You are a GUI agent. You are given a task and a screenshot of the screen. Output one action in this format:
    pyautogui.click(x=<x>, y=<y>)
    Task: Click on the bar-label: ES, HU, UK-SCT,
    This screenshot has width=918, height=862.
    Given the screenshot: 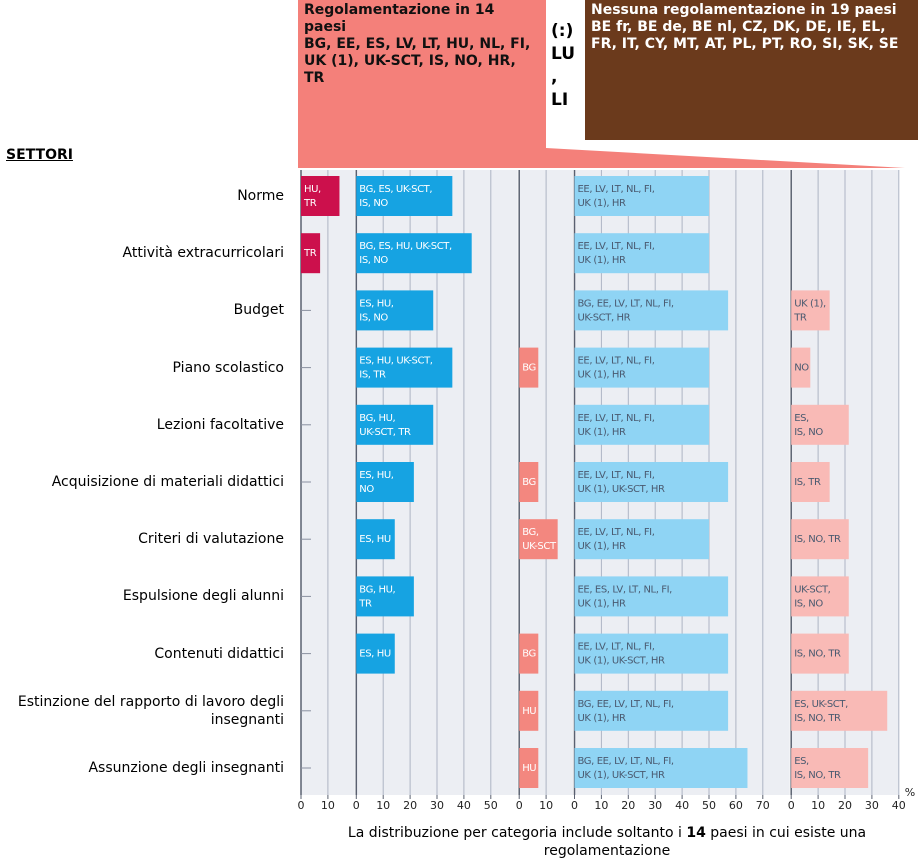 What is the action you would take?
    pyautogui.click(x=395, y=361)
    